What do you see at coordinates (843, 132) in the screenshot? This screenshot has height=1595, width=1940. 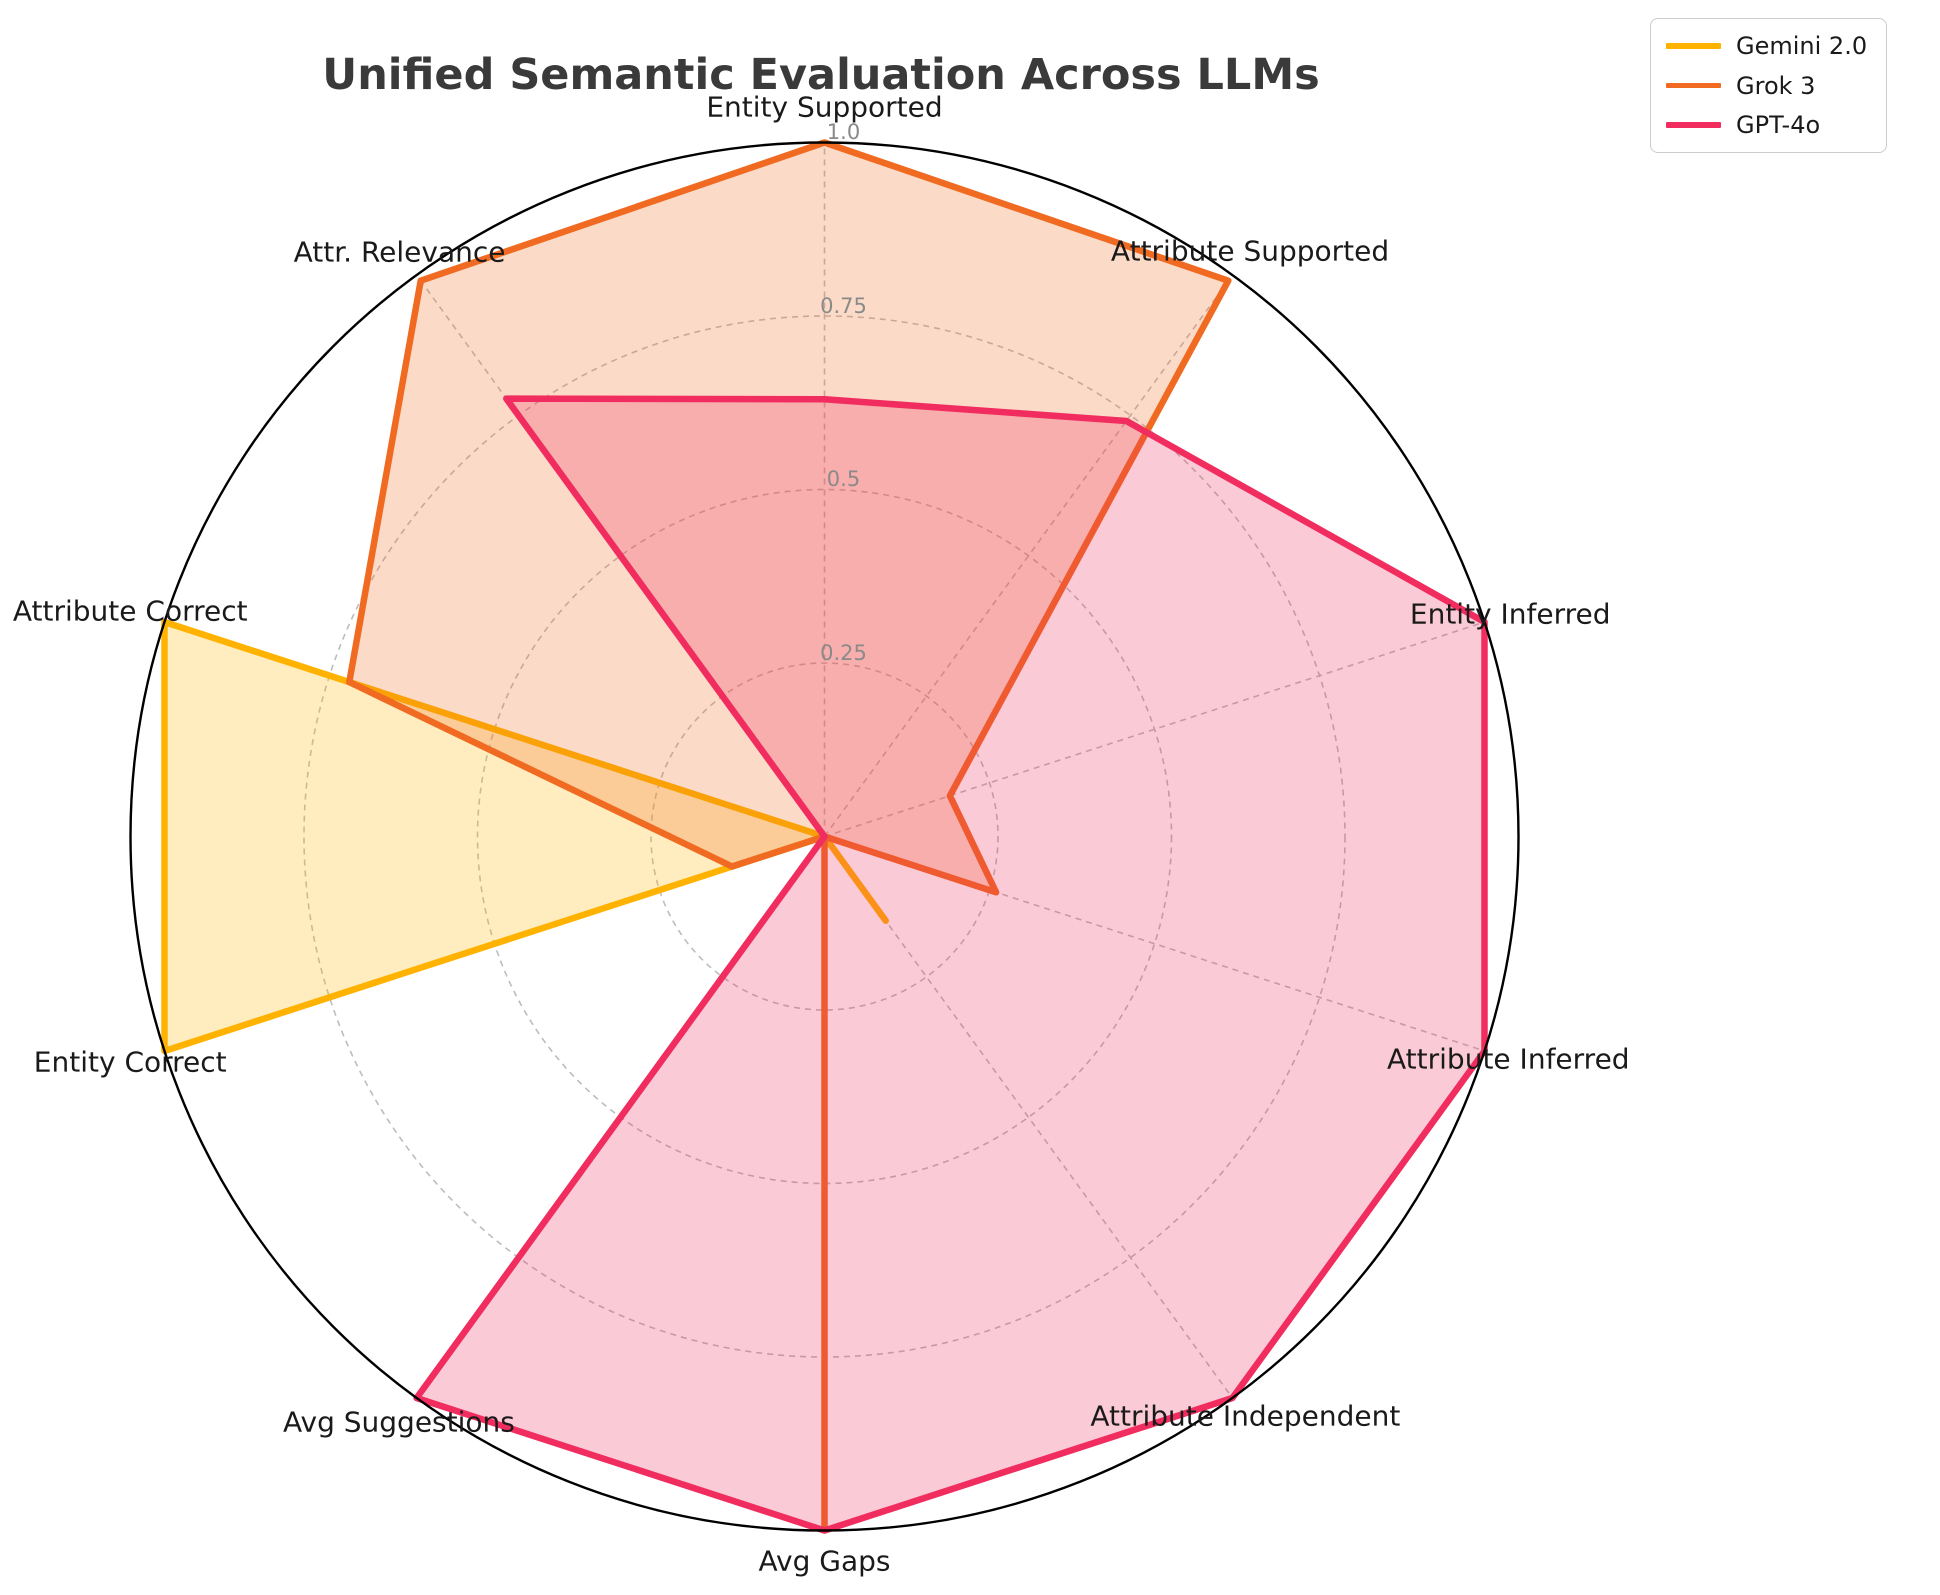 I see `radial-tick-1-0: 1.0` at bounding box center [843, 132].